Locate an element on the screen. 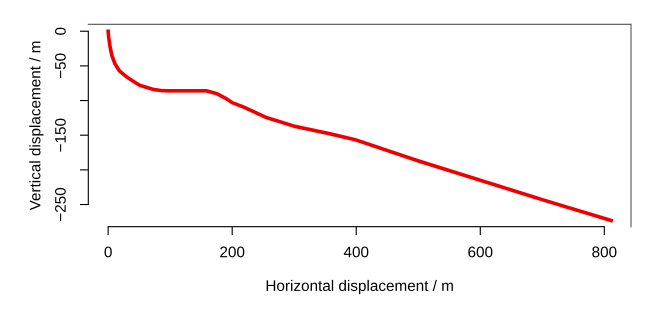 The image size is (658, 325). y-tick-label: −250 is located at coordinates (60, 204).